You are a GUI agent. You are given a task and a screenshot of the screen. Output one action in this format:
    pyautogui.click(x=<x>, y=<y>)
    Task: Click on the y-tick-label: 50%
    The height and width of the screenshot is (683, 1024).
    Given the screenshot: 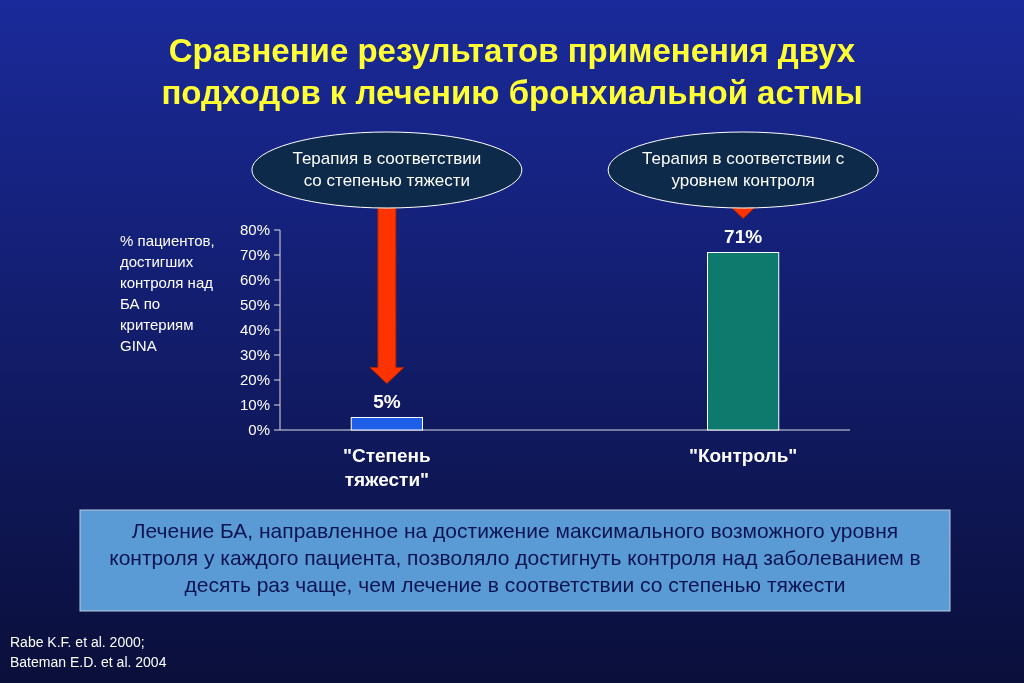 What is the action you would take?
    pyautogui.click(x=254, y=305)
    